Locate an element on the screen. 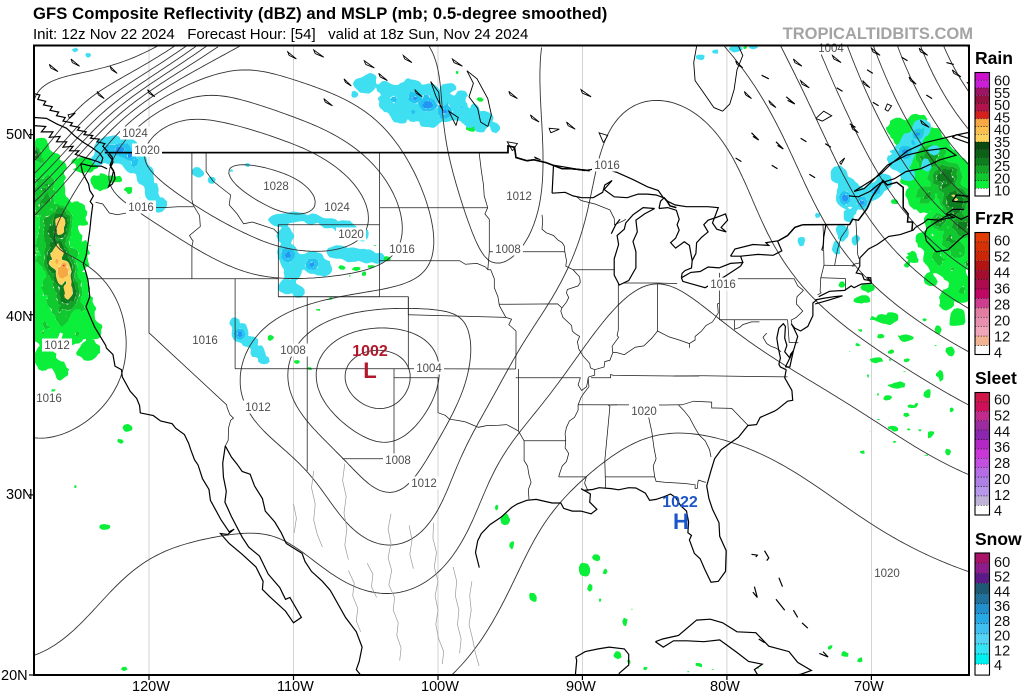 This screenshot has width=1024, height=696. svg-text: 1004 is located at coordinates (429, 369).